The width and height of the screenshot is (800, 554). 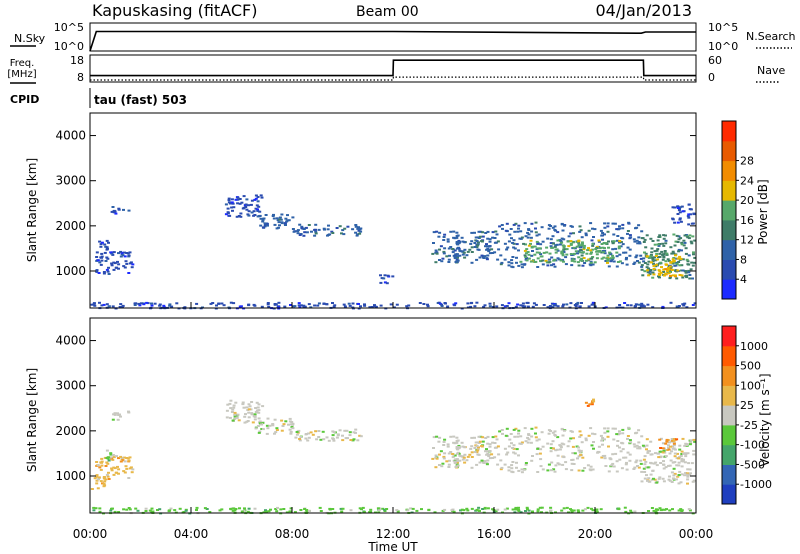 What do you see at coordinates (696, 534) in the screenshot?
I see `time-tick-label: 00:00` at bounding box center [696, 534].